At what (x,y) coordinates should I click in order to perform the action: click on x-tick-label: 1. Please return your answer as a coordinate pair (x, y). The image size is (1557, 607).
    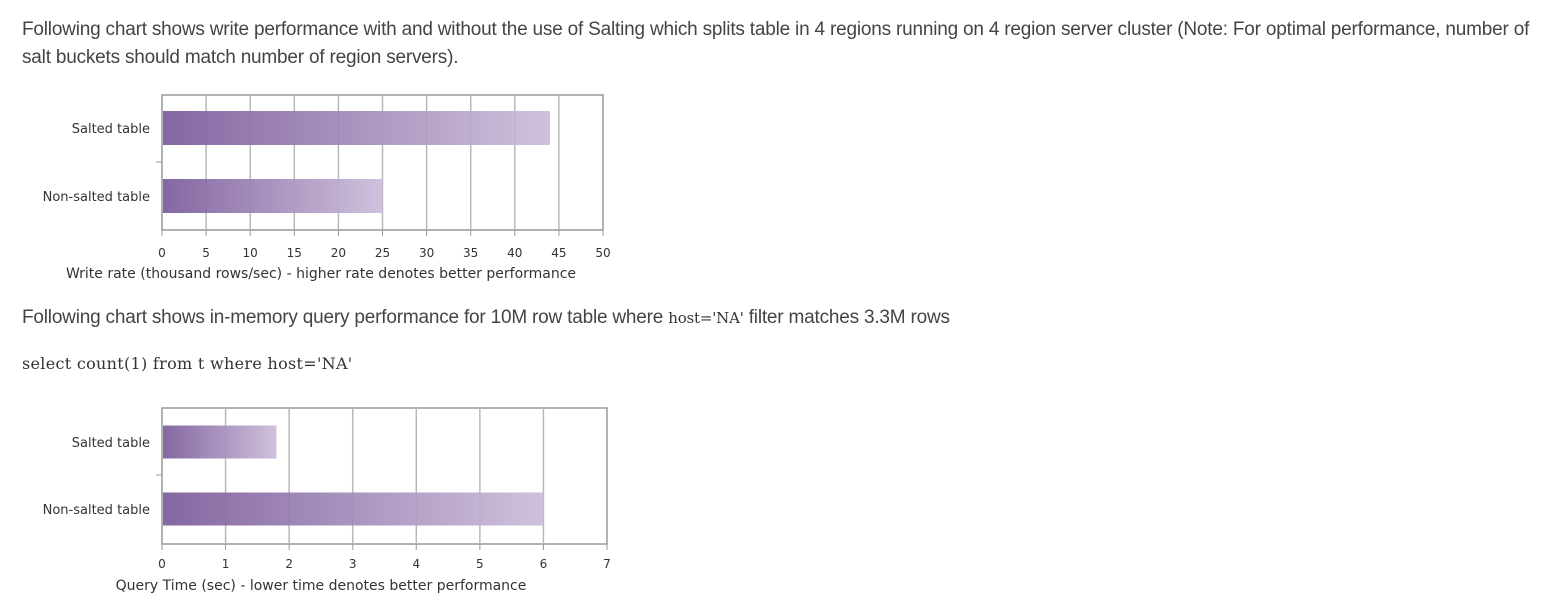
    Looking at the image, I should click on (226, 564).